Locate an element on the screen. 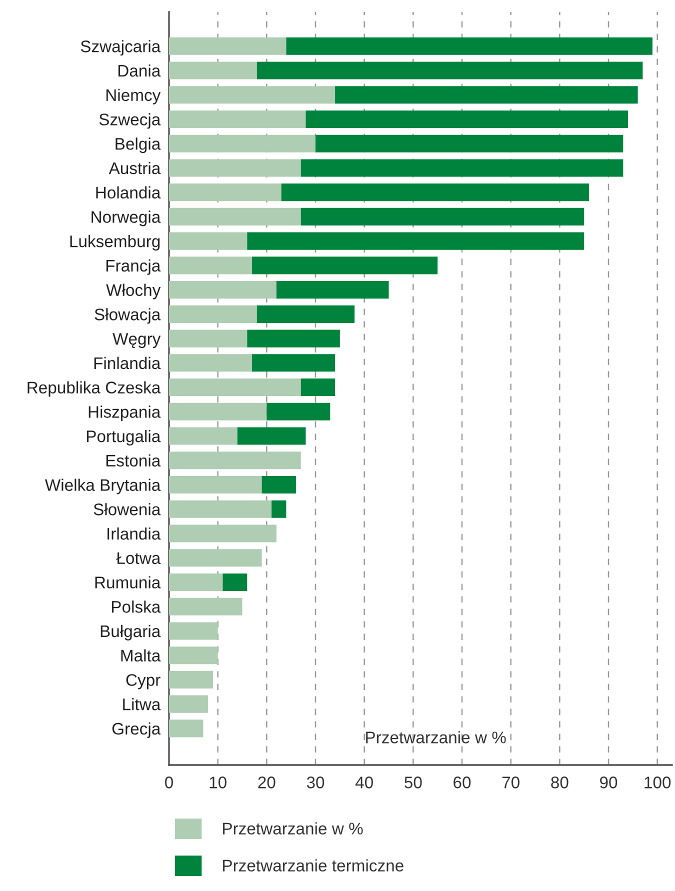 The width and height of the screenshot is (675, 891). x-tick-label: 90 is located at coordinates (609, 782).